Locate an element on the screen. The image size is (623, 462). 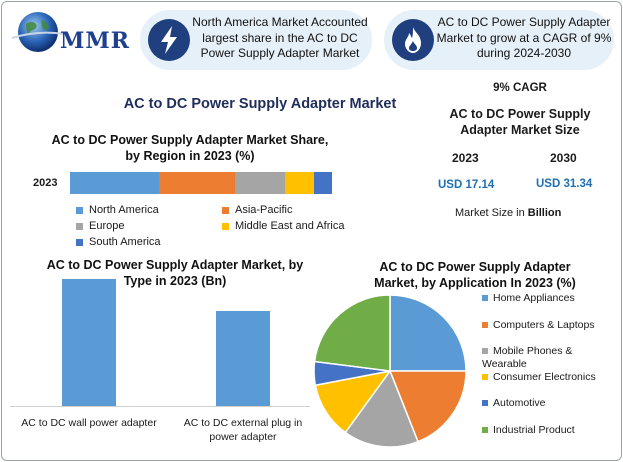
legend-label: South America is located at coordinates (125, 242).